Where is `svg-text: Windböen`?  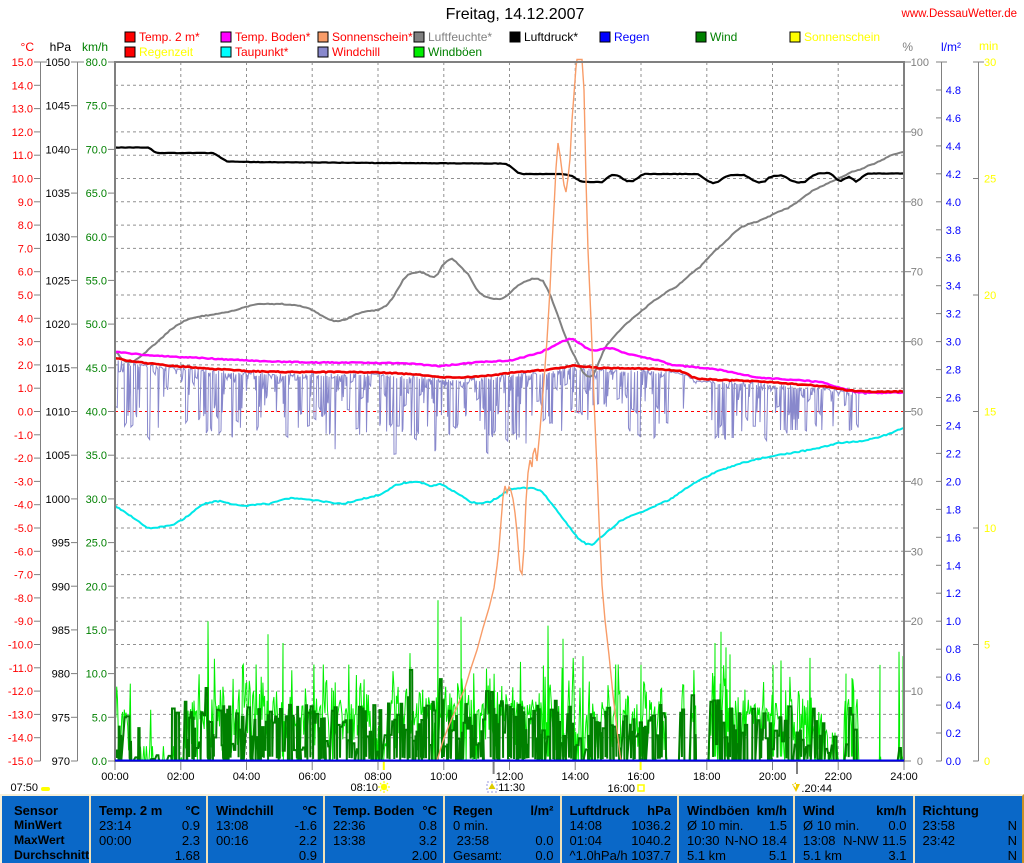
svg-text: Windböen is located at coordinates (455, 52).